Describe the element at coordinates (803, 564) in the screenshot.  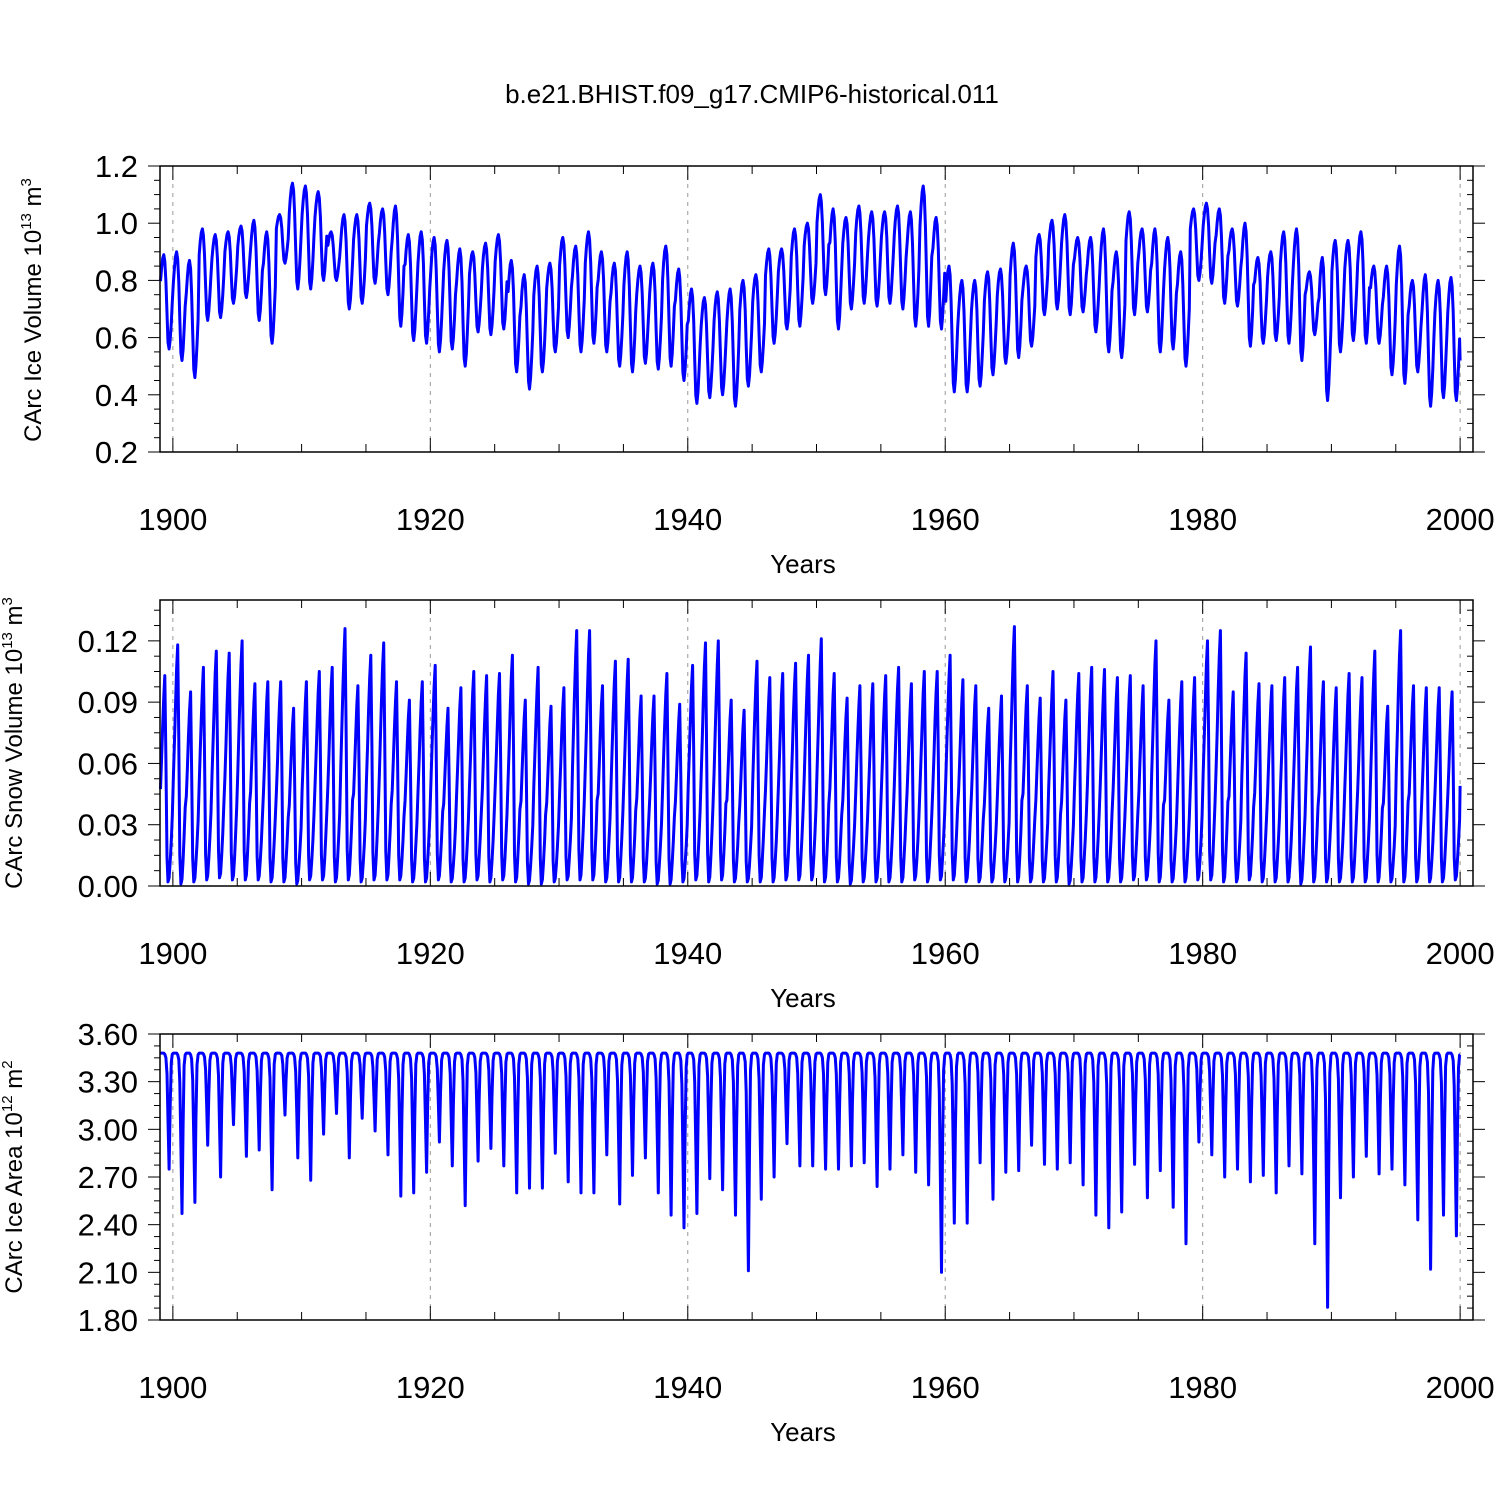
I see `xlabel-ice-volume: Years` at that location.